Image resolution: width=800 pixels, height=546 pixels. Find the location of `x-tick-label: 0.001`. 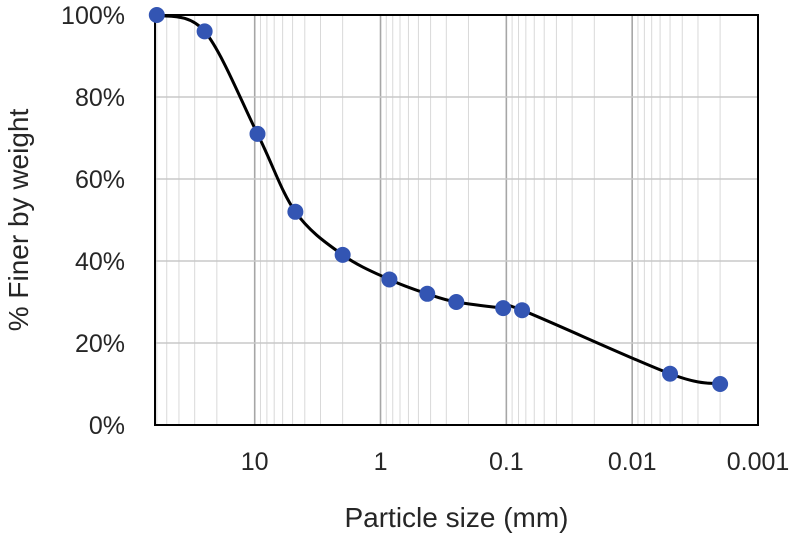

x-tick-label: 0.001 is located at coordinates (758, 462).